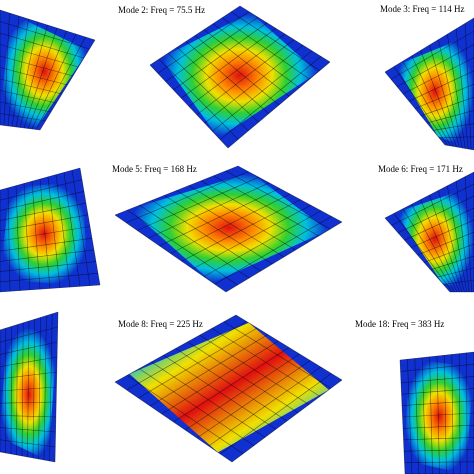 The width and height of the screenshot is (474, 474). Describe the element at coordinates (420, 169) in the screenshot. I see `mode-label: Mode 6: Freq = 171 Hz` at that location.